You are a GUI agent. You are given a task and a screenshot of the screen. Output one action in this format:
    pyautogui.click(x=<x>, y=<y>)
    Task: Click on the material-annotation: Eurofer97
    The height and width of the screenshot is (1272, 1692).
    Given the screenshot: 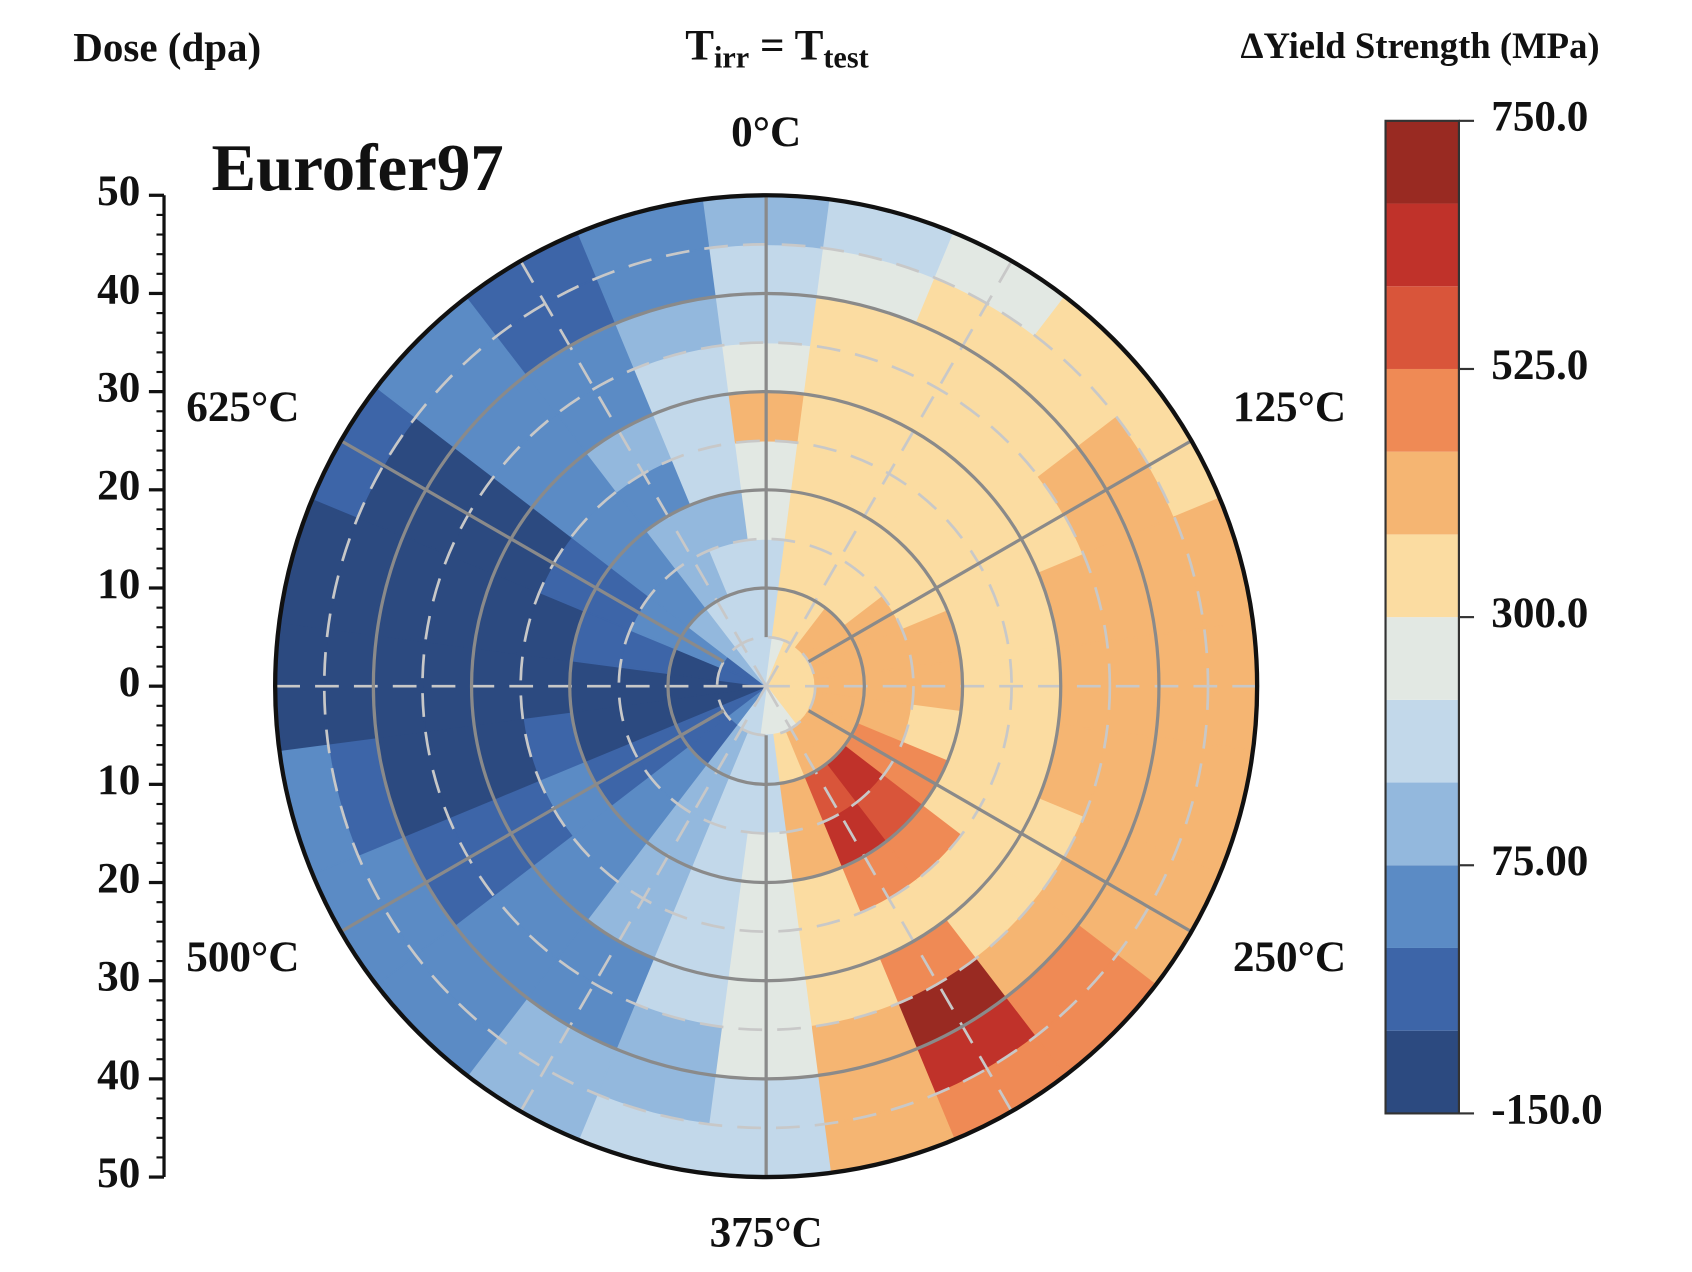 What is the action you would take?
    pyautogui.click(x=358, y=168)
    